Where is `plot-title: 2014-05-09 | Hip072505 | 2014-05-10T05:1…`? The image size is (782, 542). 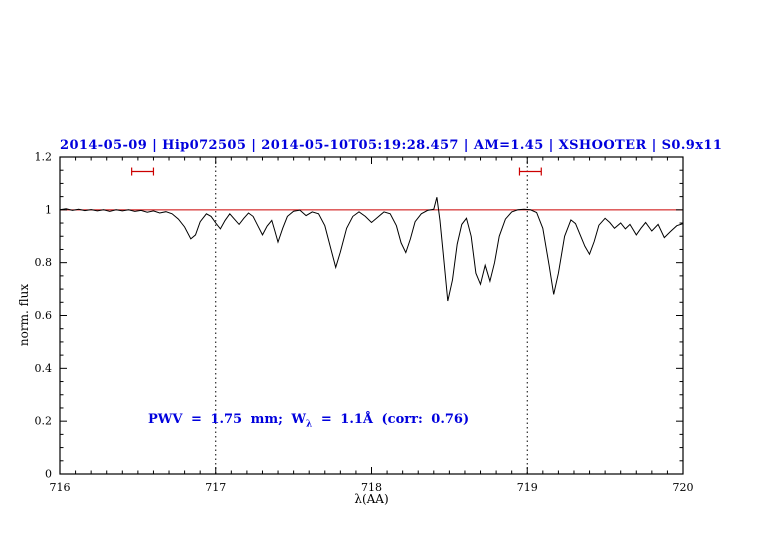
plot-title: 2014-05-09 | Hip072505 | 2014-05-10T05:1… is located at coordinates (391, 145).